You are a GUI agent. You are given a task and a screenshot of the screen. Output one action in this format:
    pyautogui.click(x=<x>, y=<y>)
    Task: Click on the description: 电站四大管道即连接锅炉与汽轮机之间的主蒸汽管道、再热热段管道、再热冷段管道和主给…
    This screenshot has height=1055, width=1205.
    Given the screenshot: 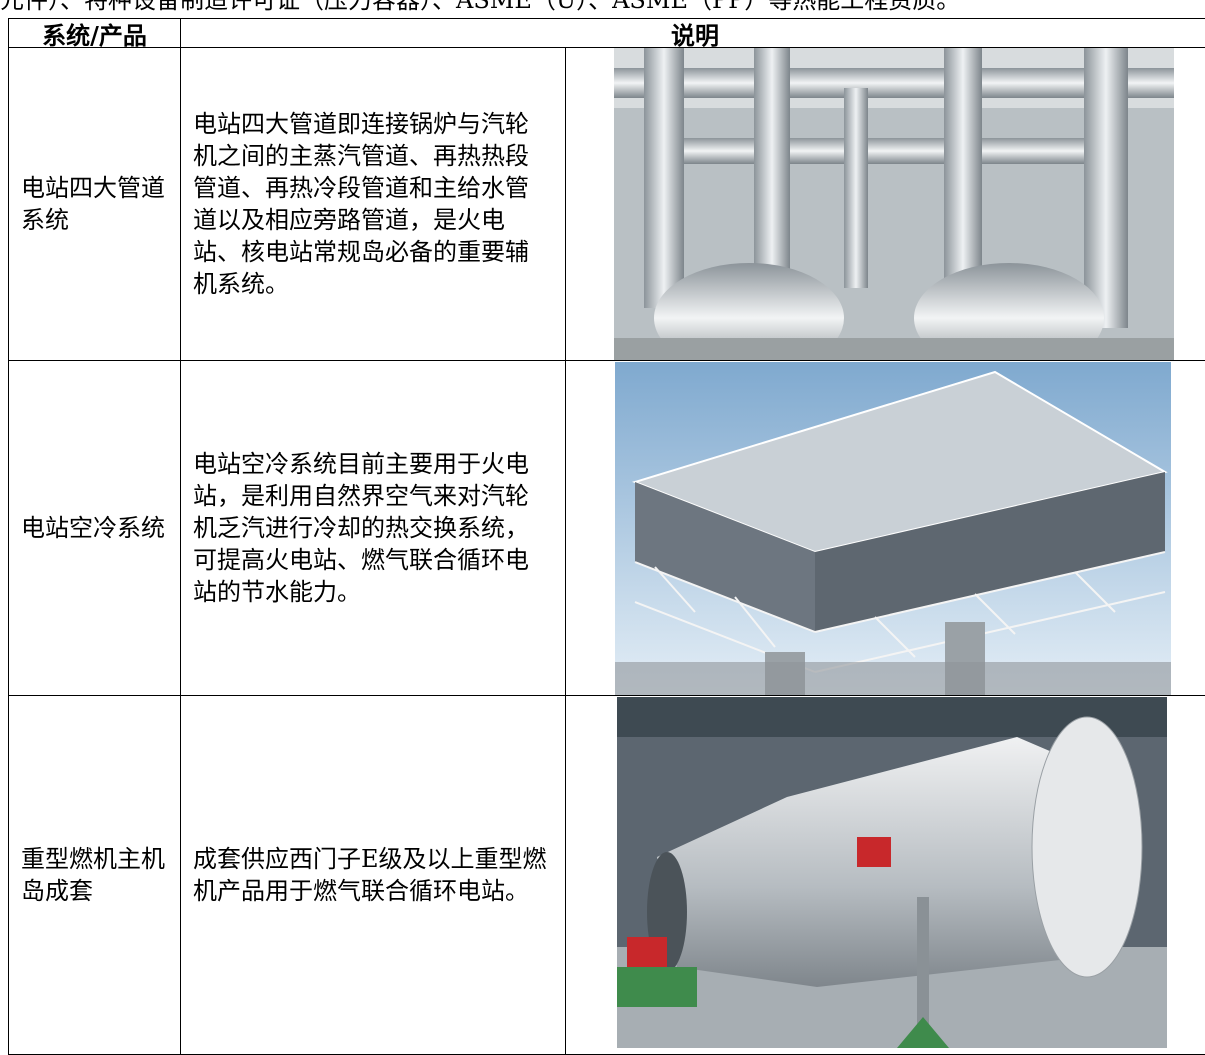 What is the action you would take?
    pyautogui.click(x=373, y=204)
    